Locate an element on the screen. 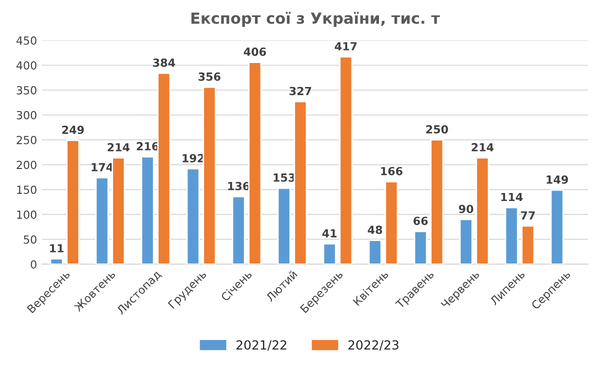 This screenshot has width=600, height=367. y-tick-label: 150 is located at coordinates (26, 190).